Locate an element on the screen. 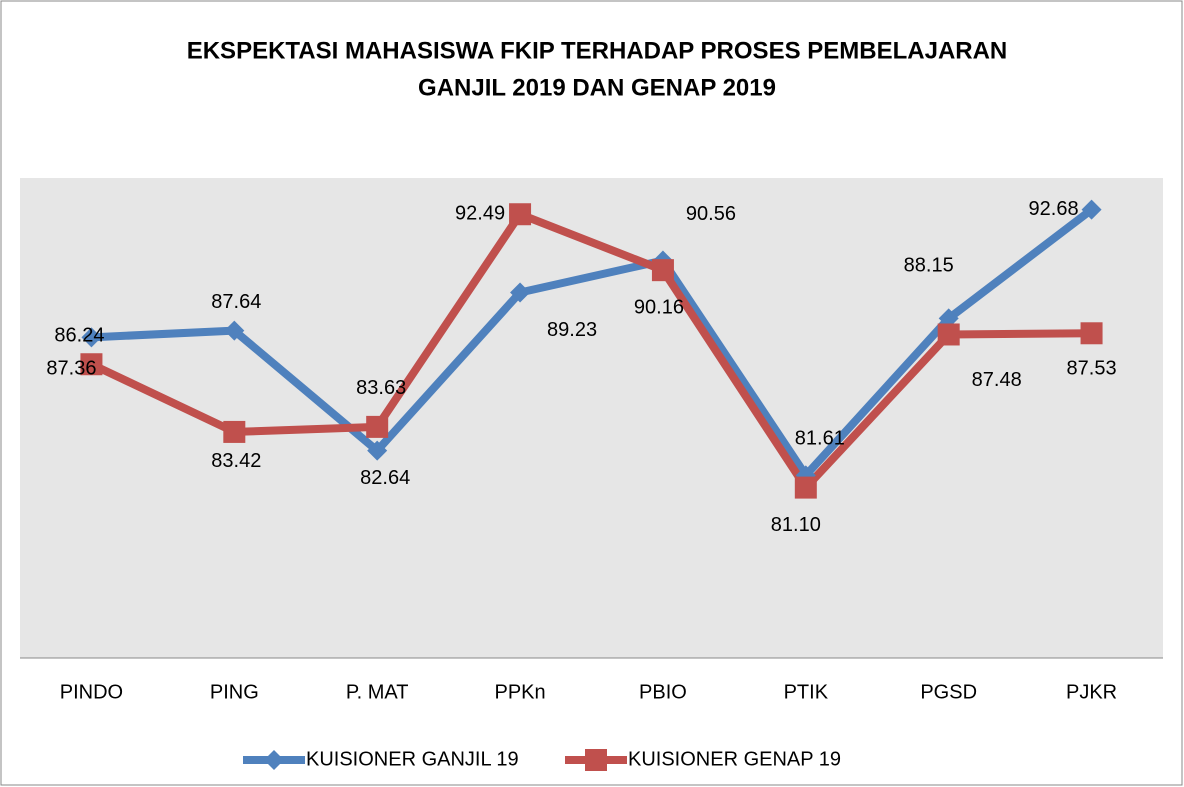  data-label: 89.23 is located at coordinates (572, 330).